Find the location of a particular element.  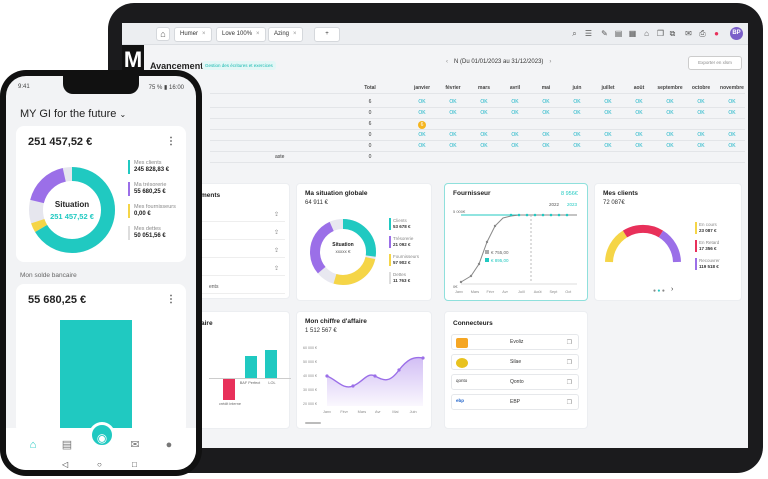

legend-label: Recouvrer is located at coordinates (709, 260).